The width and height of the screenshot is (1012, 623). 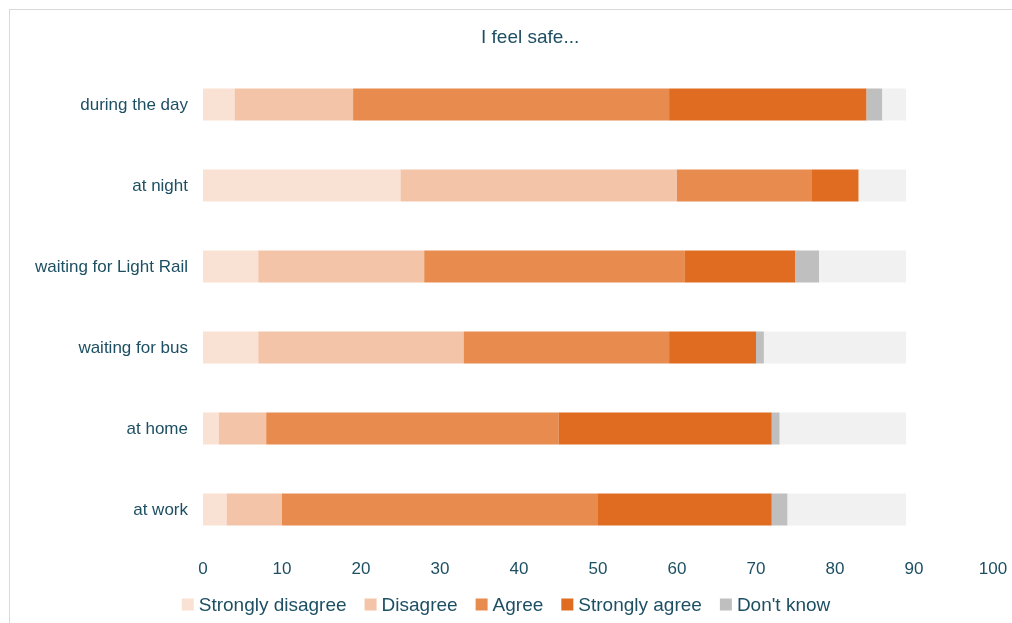 What do you see at coordinates (132, 347) in the screenshot?
I see `y-tick-label: waiting for bus` at bounding box center [132, 347].